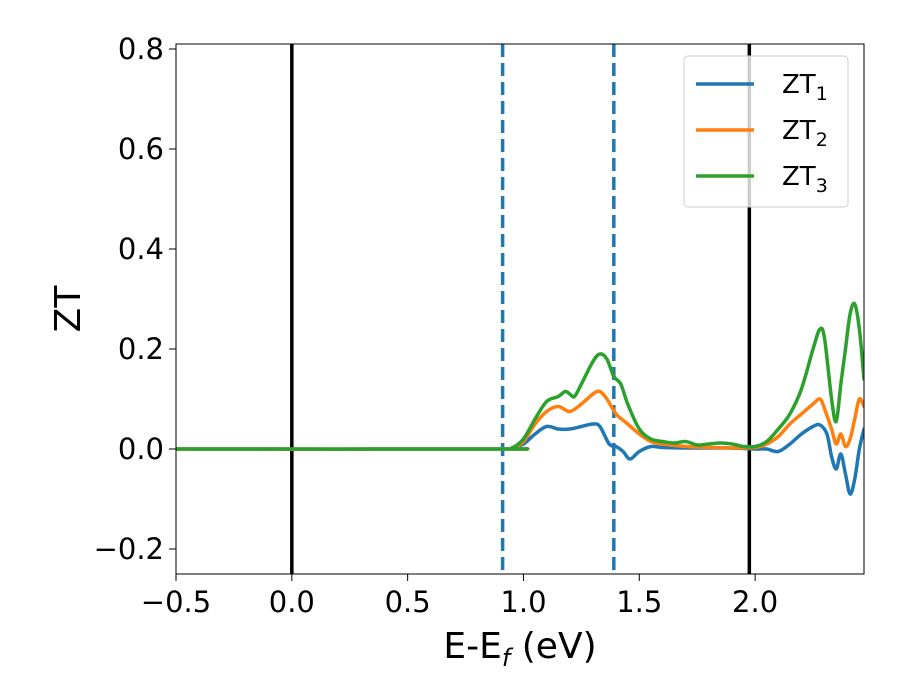  Describe the element at coordinates (472, 646) in the screenshot. I see `x-axis-label-main: E-E` at that location.